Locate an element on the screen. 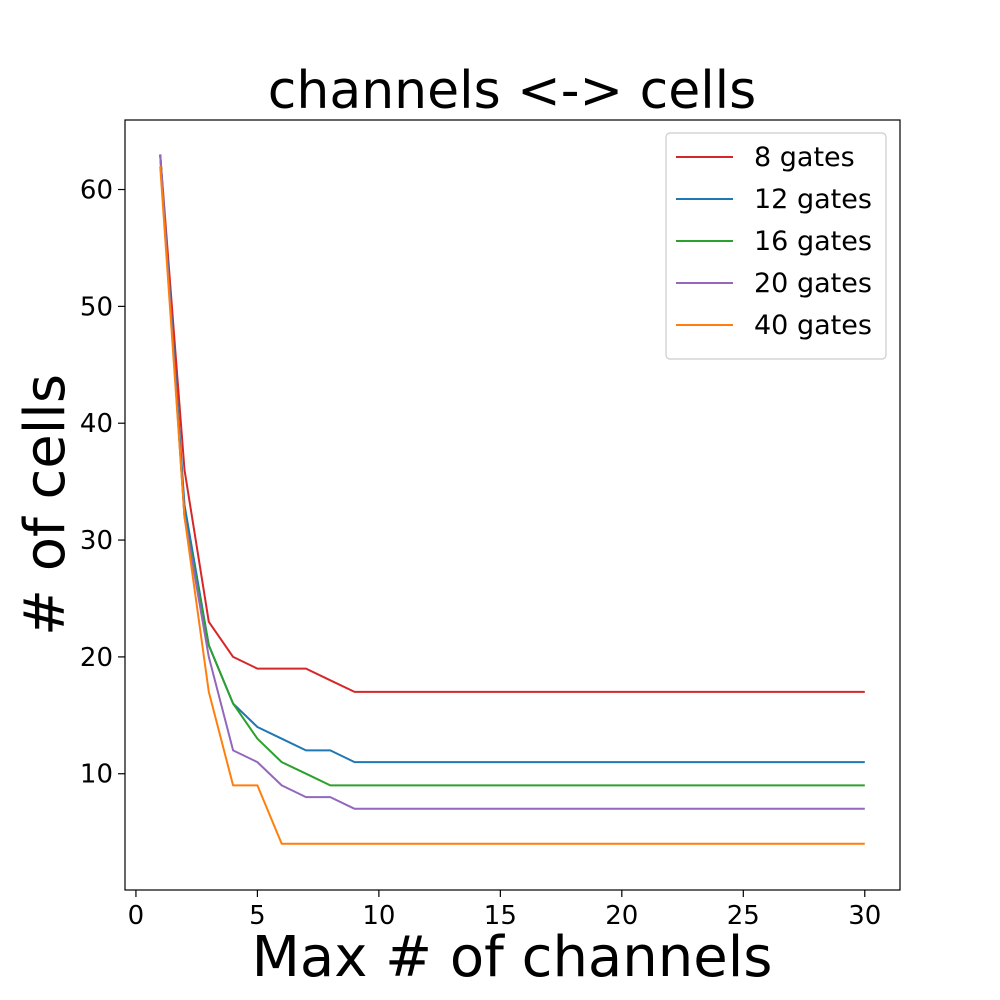 The image size is (1000, 1000). x-tick-label: 15 is located at coordinates (500, 916).